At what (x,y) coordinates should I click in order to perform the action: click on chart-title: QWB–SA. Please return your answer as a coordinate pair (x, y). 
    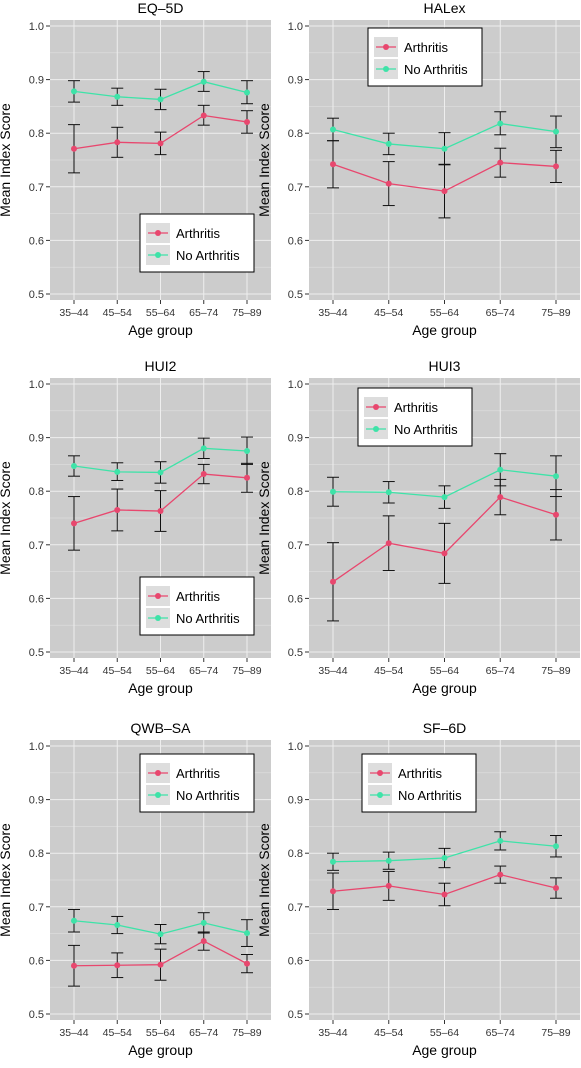
    Looking at the image, I should click on (161, 728).